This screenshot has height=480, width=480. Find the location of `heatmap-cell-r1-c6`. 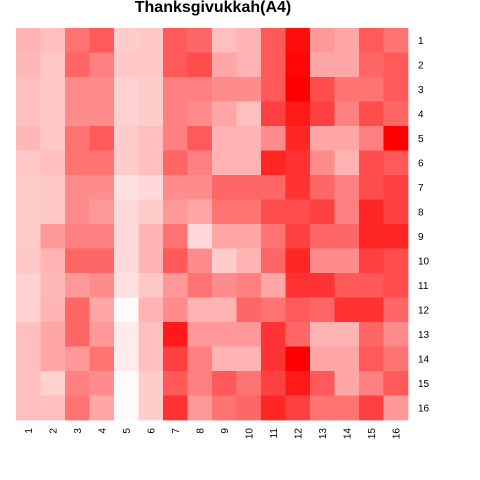

heatmap-cell-r1-c6 is located at coordinates (151, 40).